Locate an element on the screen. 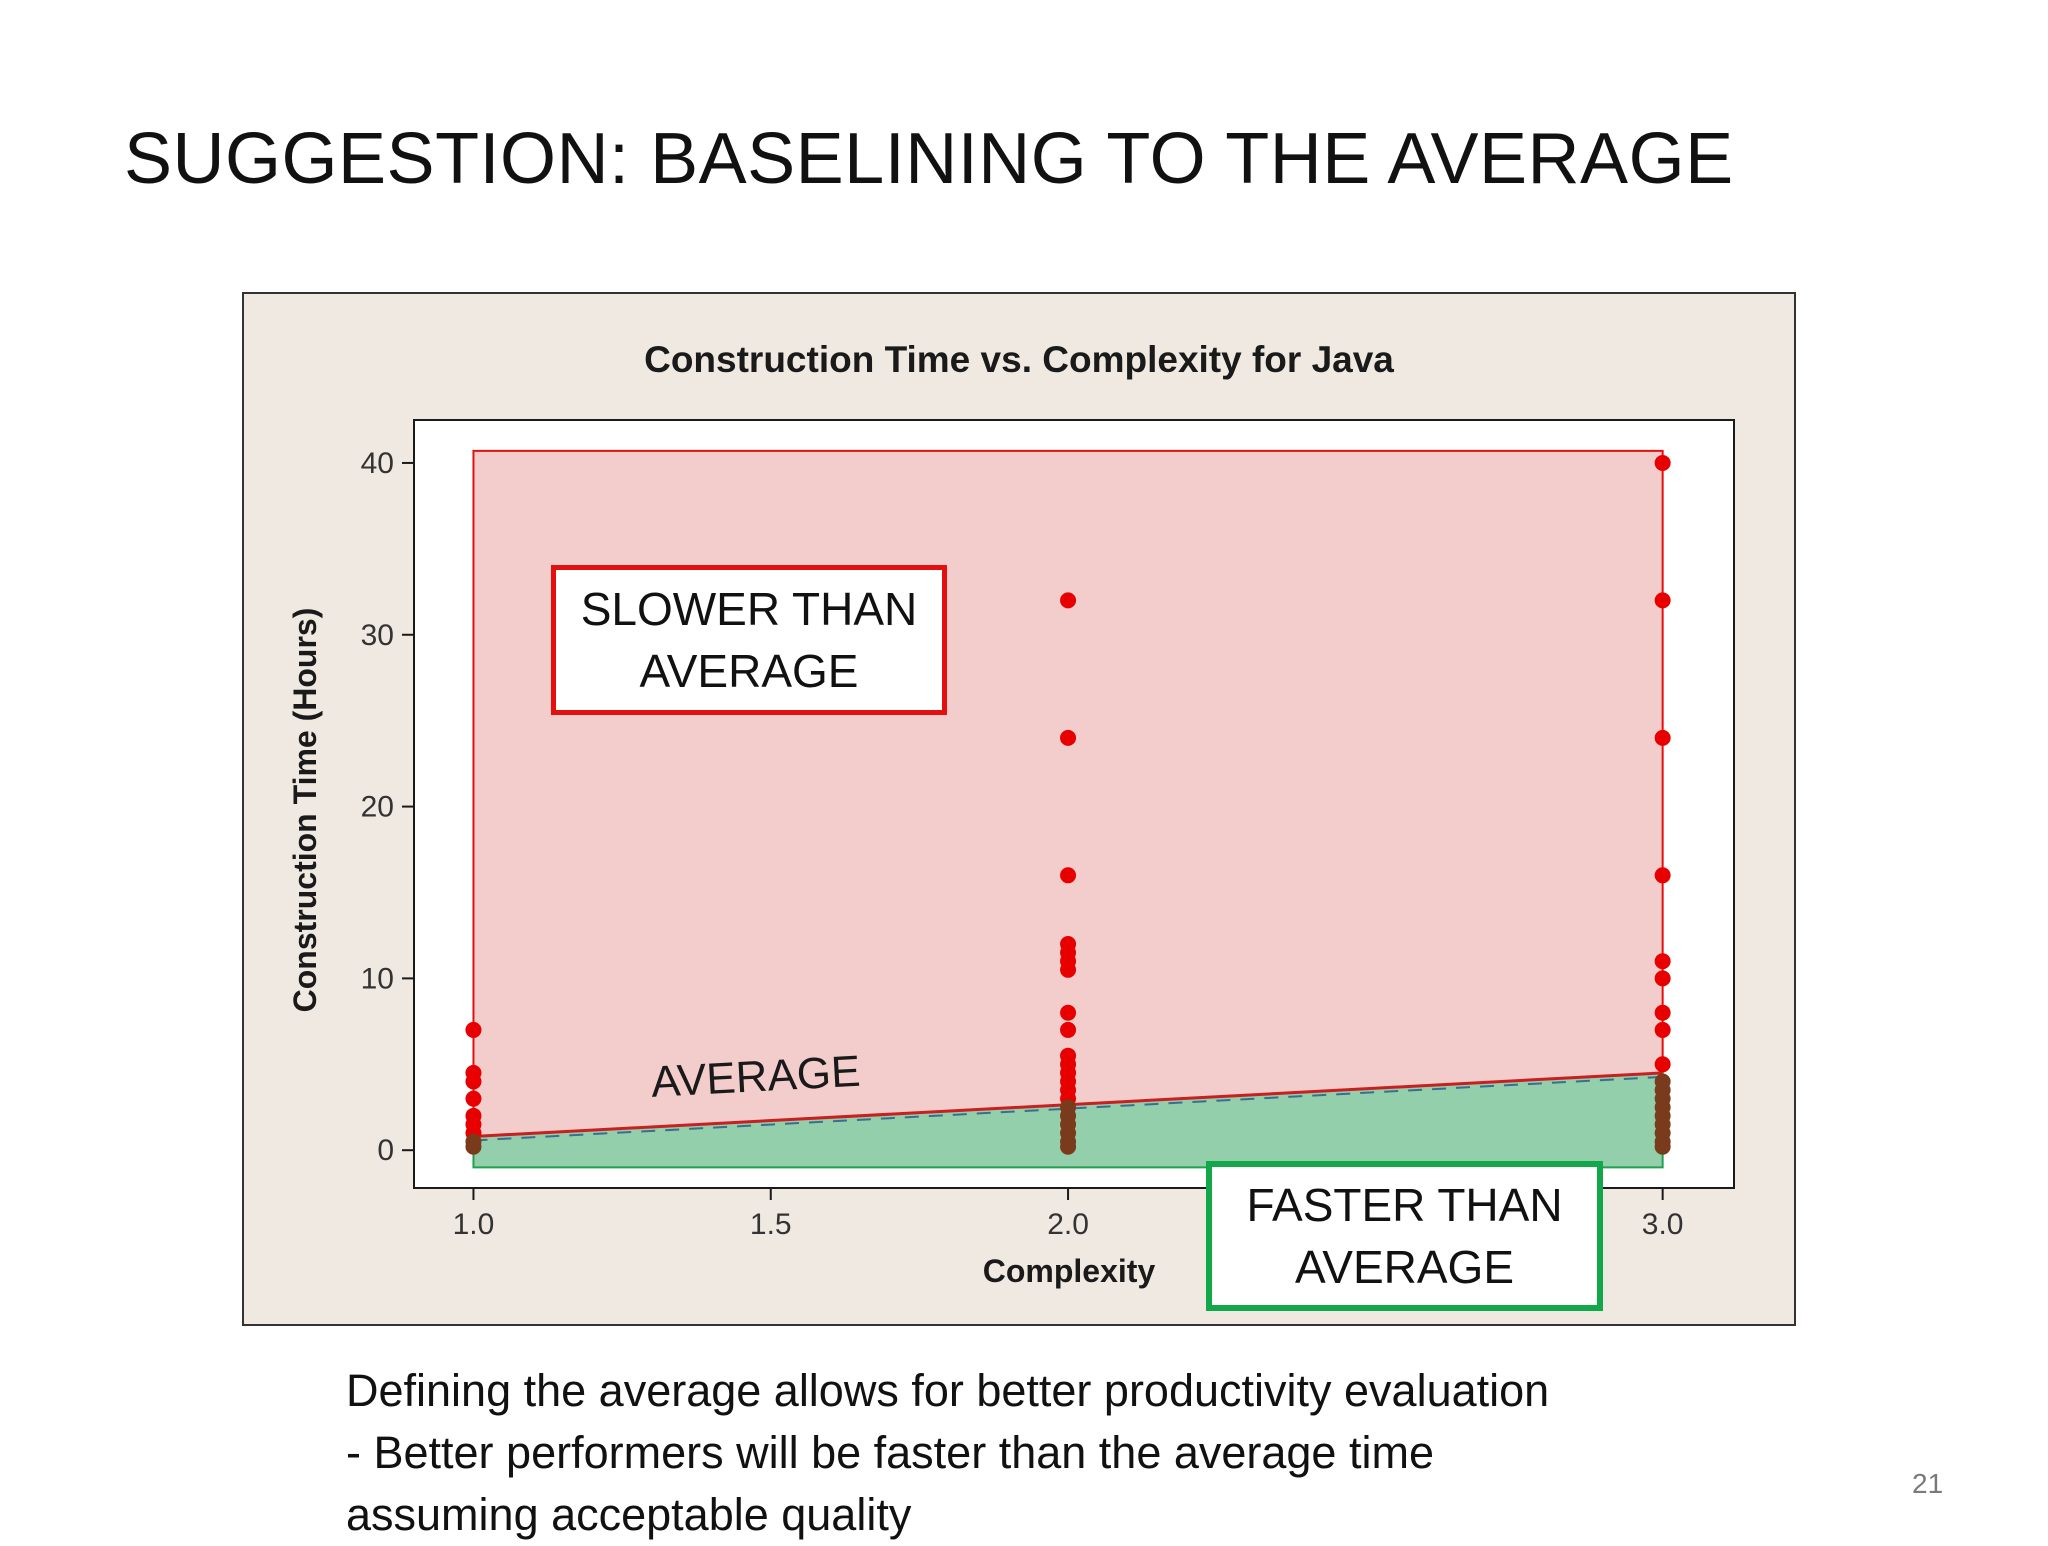 Image resolution: width=2048 pixels, height=1546 pixels. average-label: AVERAGE is located at coordinates (756, 1077).